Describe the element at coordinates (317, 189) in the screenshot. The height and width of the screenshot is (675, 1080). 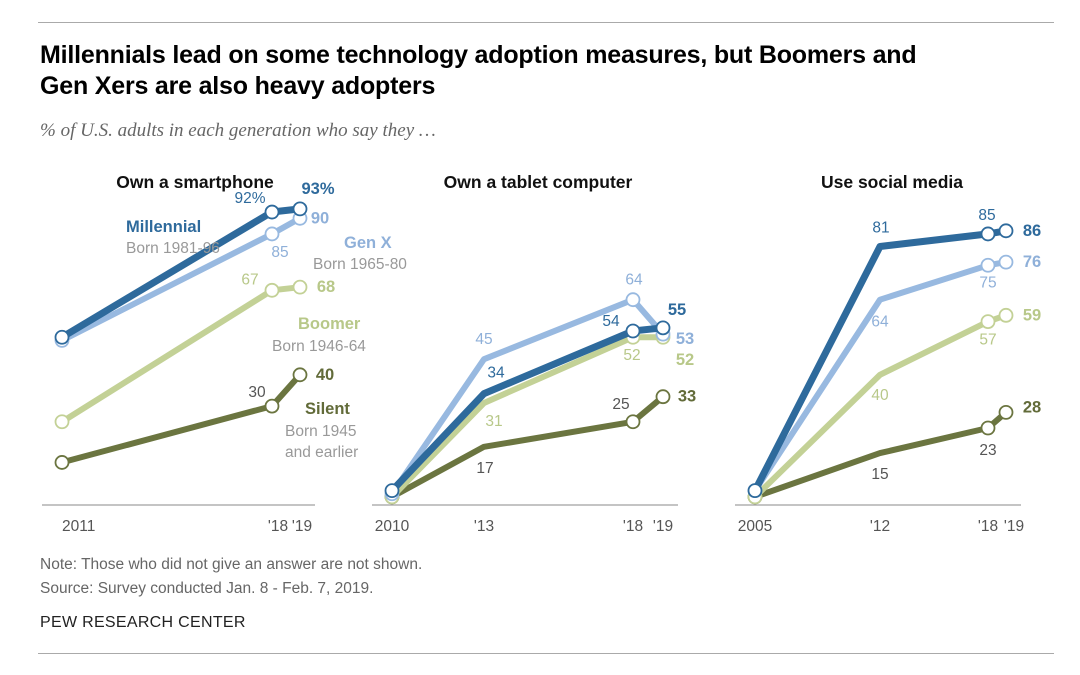
I see `value-label-millennial: 93%` at that location.